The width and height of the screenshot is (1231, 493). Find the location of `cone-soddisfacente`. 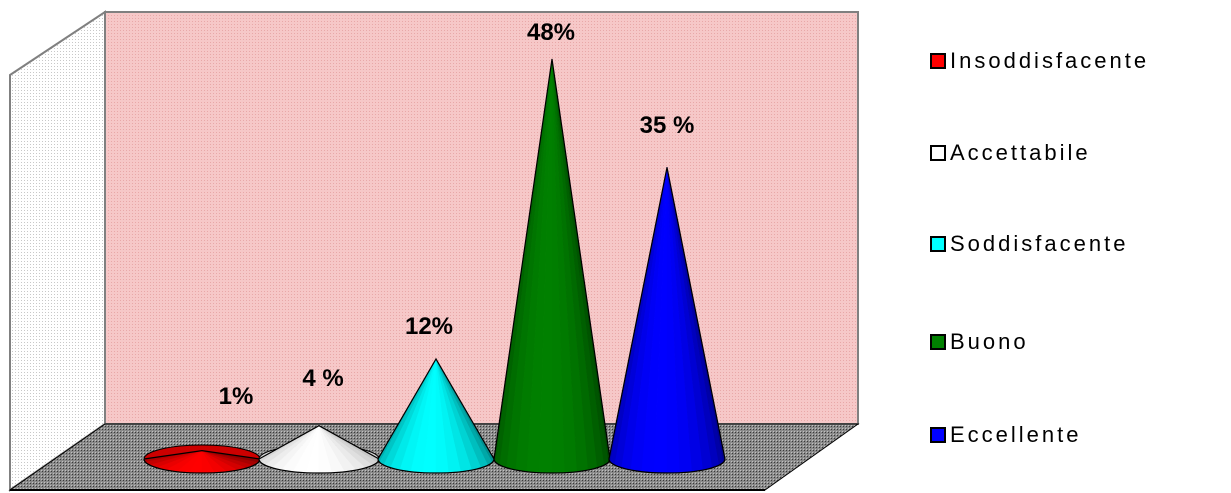

cone-soddisfacente is located at coordinates (436, 415).